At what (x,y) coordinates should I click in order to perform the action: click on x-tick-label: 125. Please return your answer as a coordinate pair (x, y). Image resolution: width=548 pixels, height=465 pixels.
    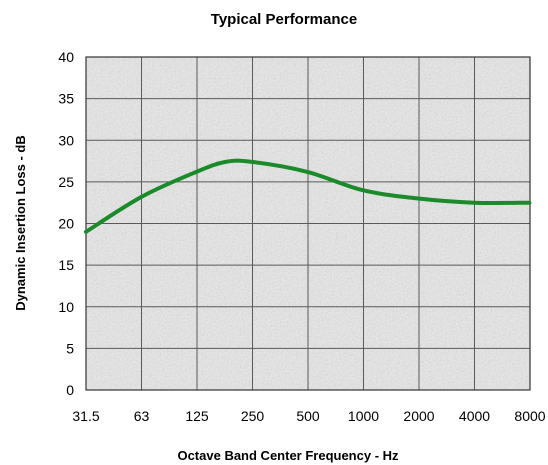
    Looking at the image, I should click on (197, 416).